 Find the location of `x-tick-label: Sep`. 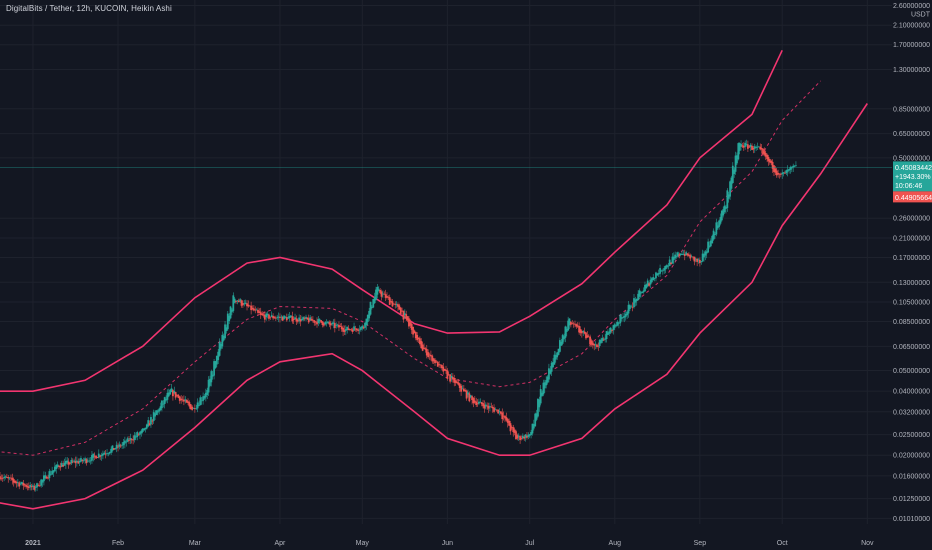

x-tick-label: Sep is located at coordinates (700, 543).